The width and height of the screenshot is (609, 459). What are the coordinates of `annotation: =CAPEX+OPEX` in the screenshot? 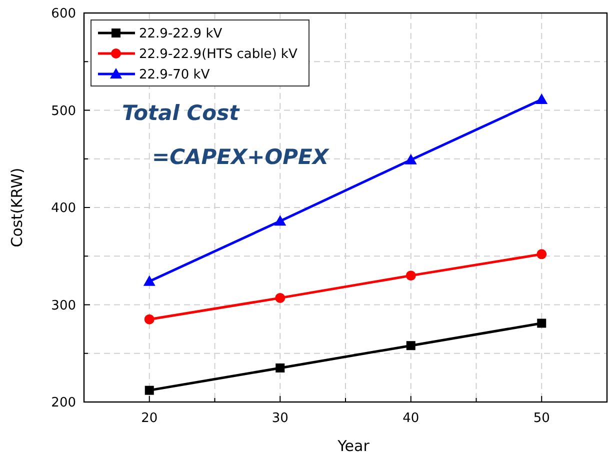 It's located at (241, 157).